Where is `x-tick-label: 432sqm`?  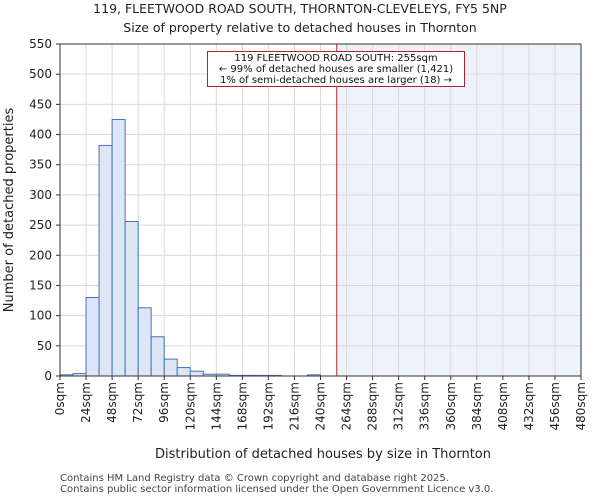 x-tick-label: 432sqm is located at coordinates (529, 406).